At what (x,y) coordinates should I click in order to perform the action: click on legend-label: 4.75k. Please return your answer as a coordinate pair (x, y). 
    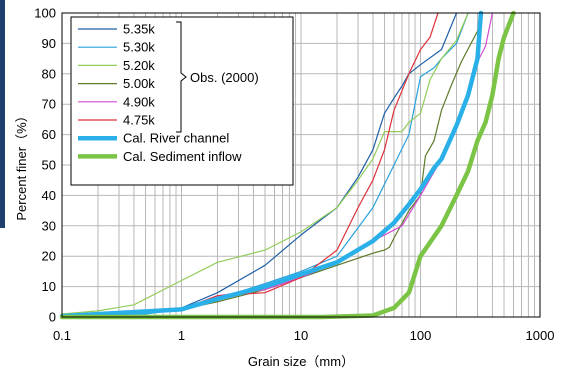
    Looking at the image, I should click on (139, 120).